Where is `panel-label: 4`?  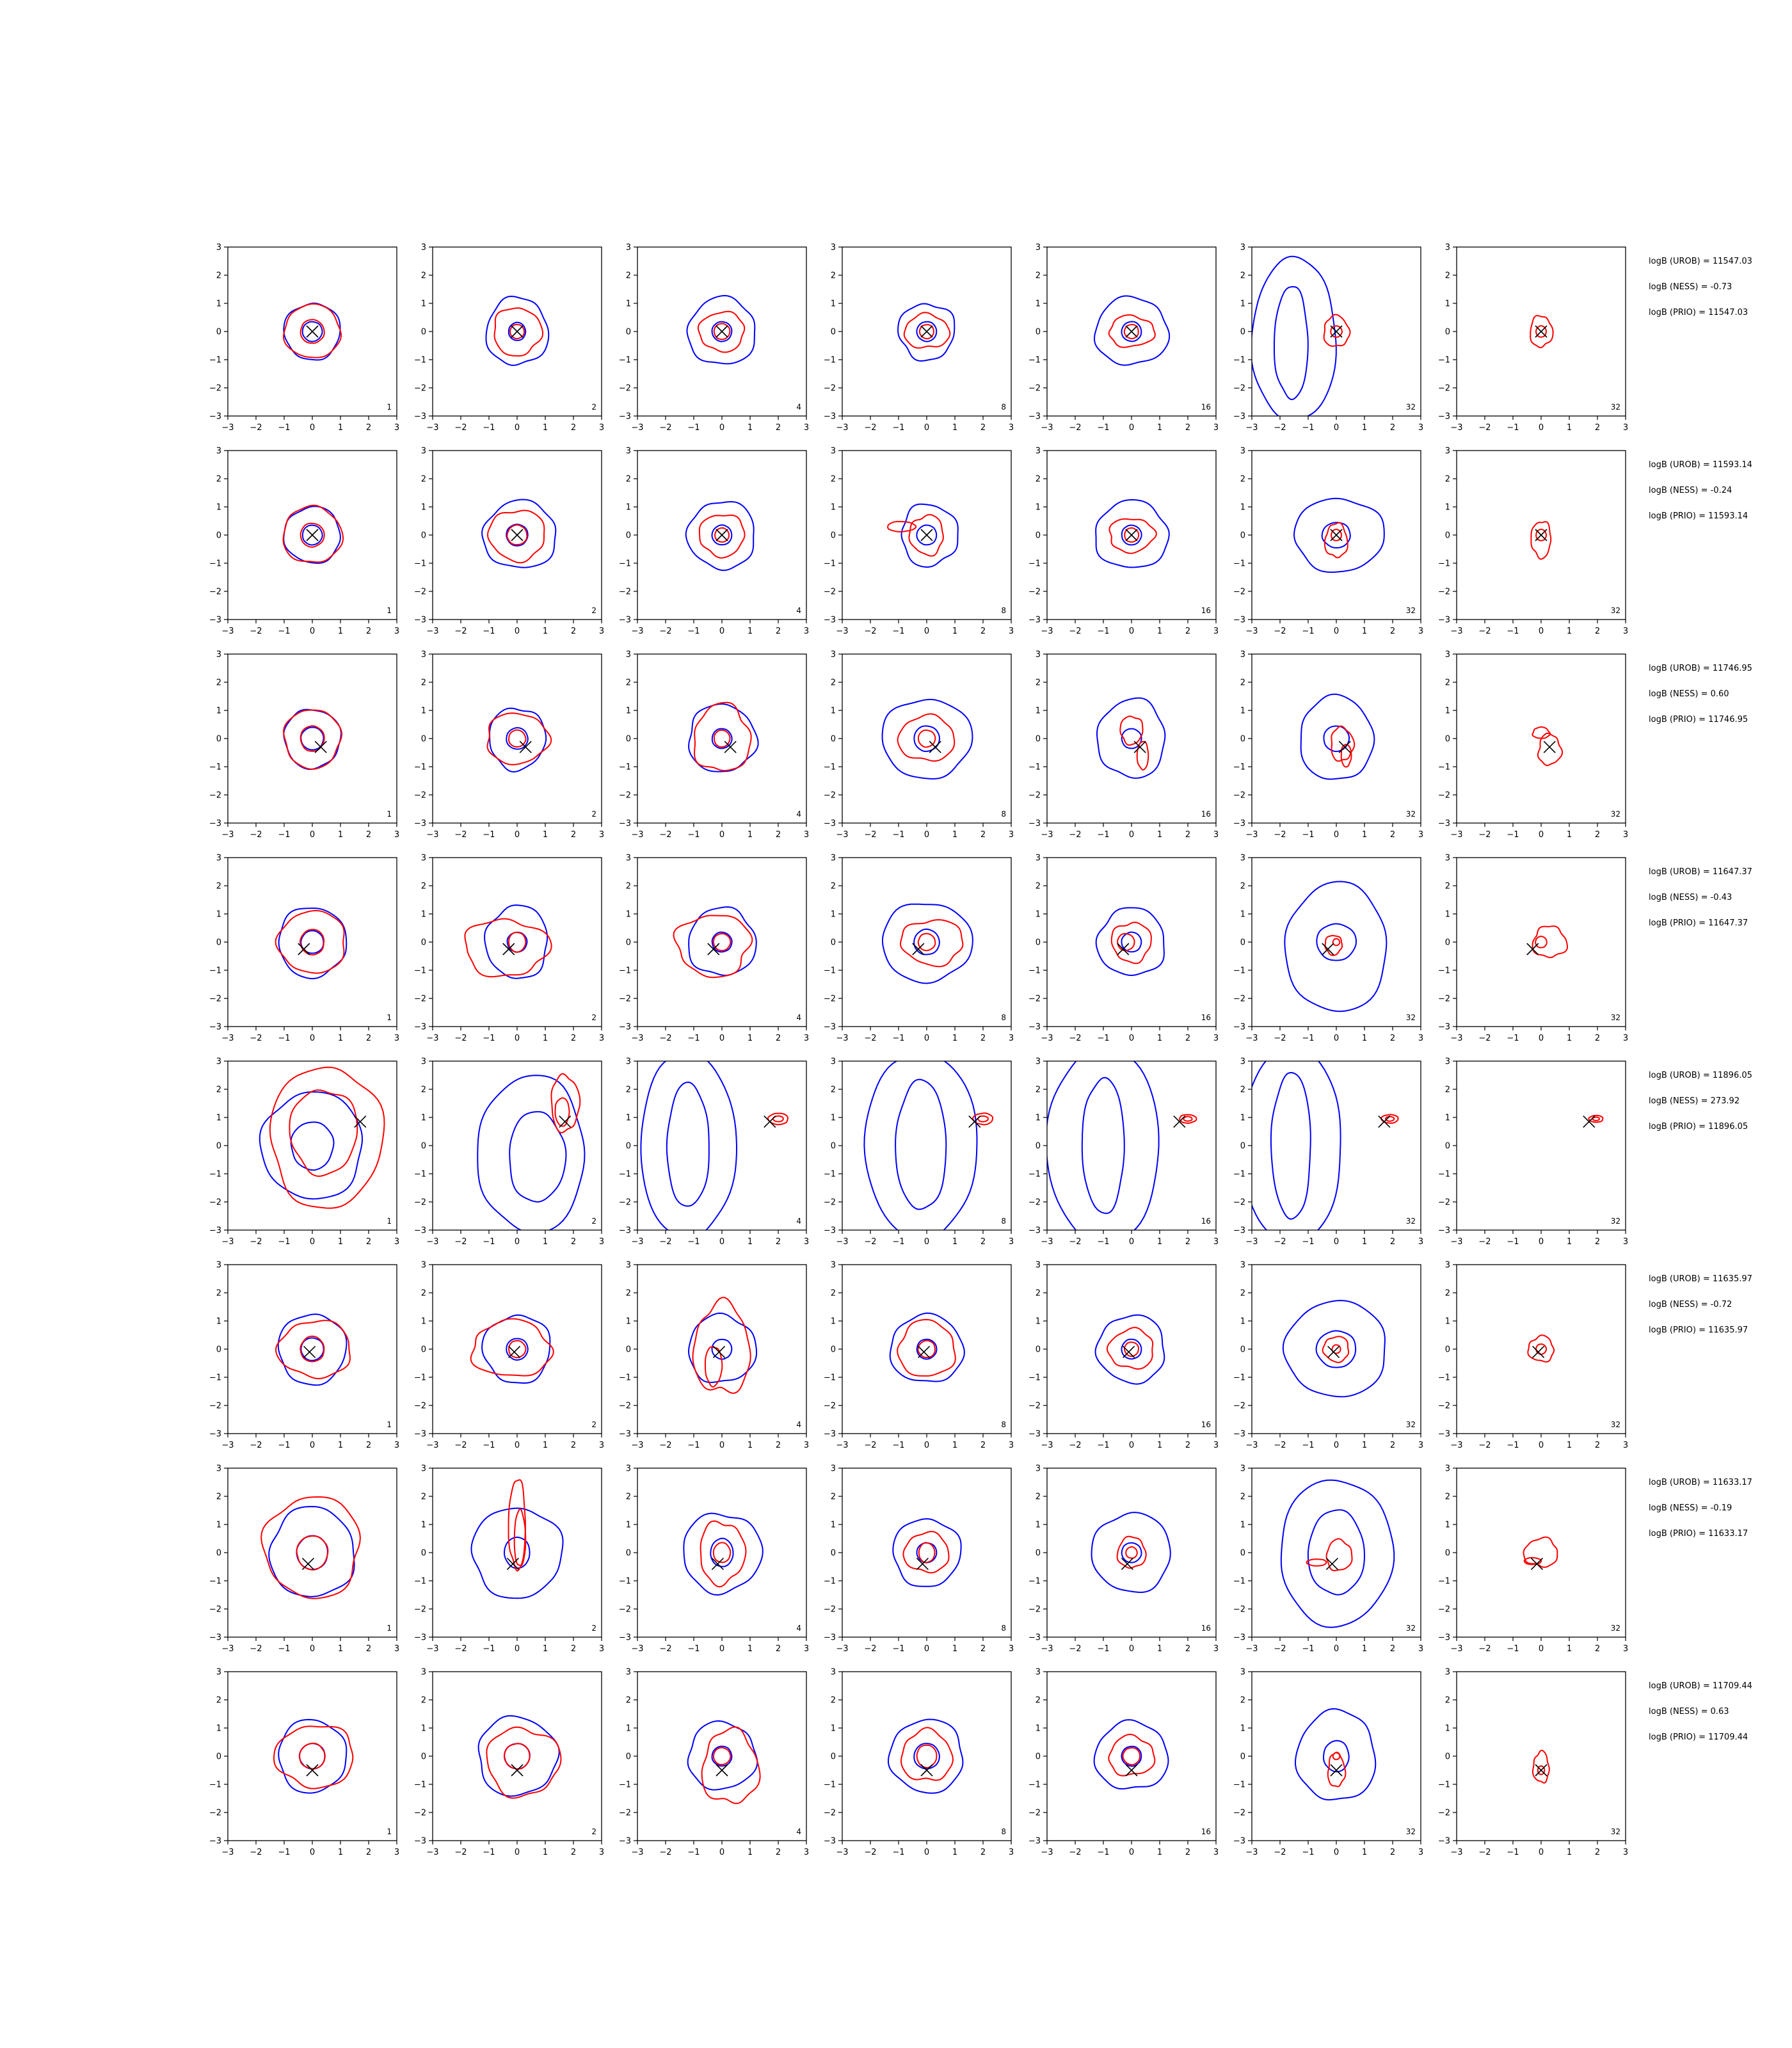
panel-label: 4 is located at coordinates (798, 407).